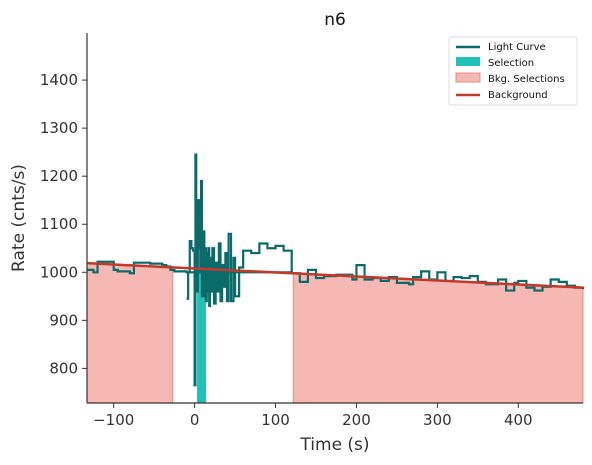 The width and height of the screenshot is (592, 465). I want to click on selection-layer, so click(201, 335).